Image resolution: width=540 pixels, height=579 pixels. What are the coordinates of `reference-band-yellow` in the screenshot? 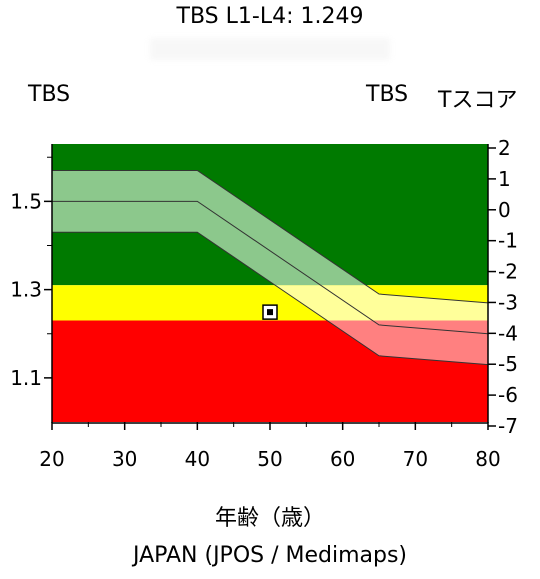 It's located at (381, 303).